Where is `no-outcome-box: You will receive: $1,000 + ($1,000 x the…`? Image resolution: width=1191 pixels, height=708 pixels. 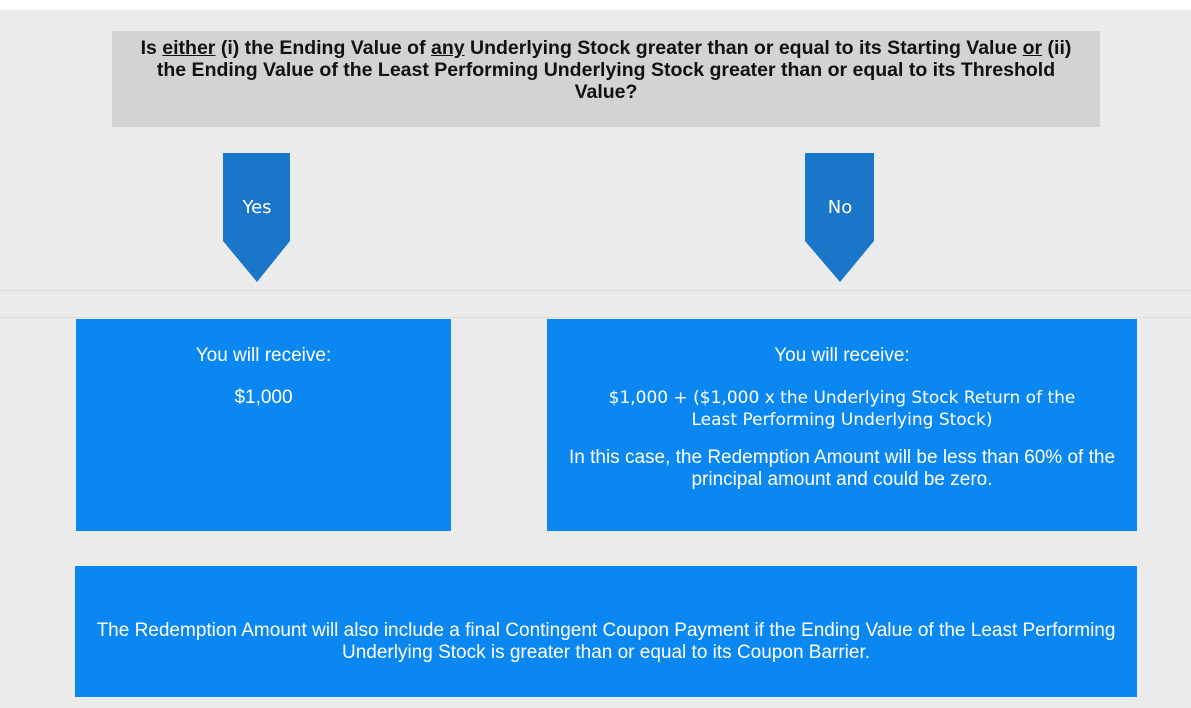 no-outcome-box: You will receive: $1,000 + ($1,000 x the… is located at coordinates (842, 425).